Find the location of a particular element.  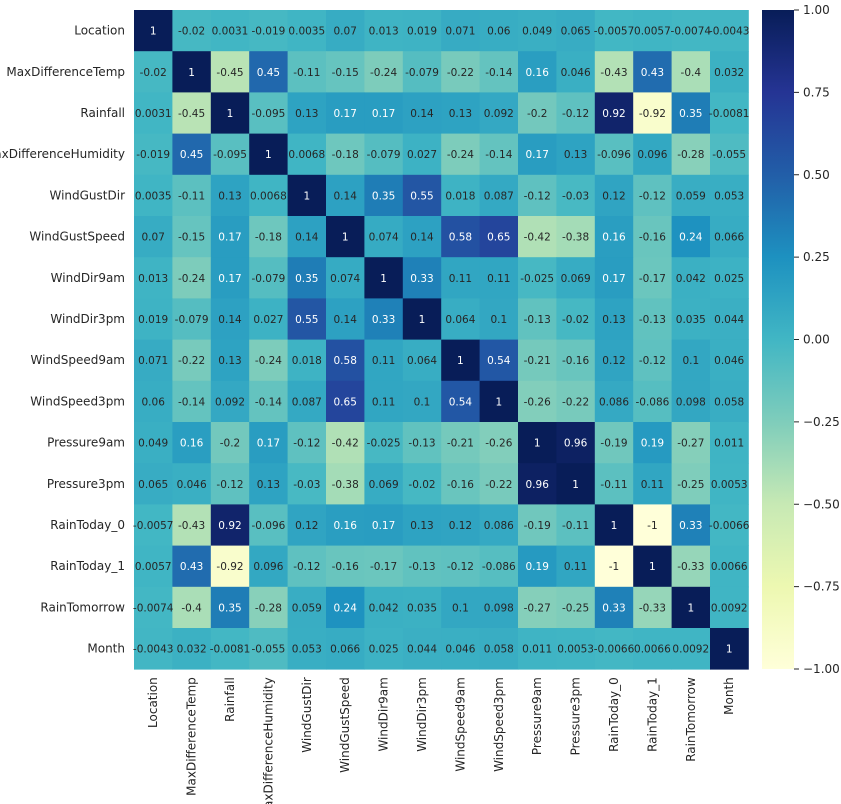

heatmap-cell-value: 0.35 is located at coordinates (306, 279).